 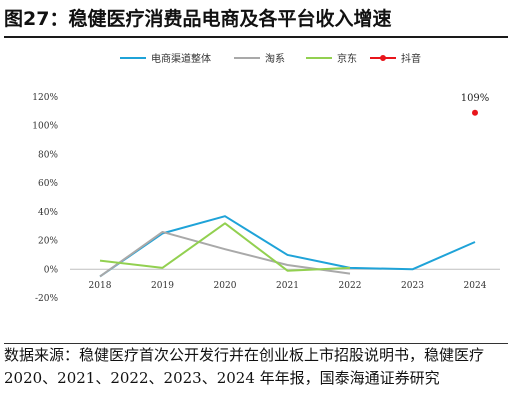 I want to click on series-points: 109%, so click(x=475, y=104).